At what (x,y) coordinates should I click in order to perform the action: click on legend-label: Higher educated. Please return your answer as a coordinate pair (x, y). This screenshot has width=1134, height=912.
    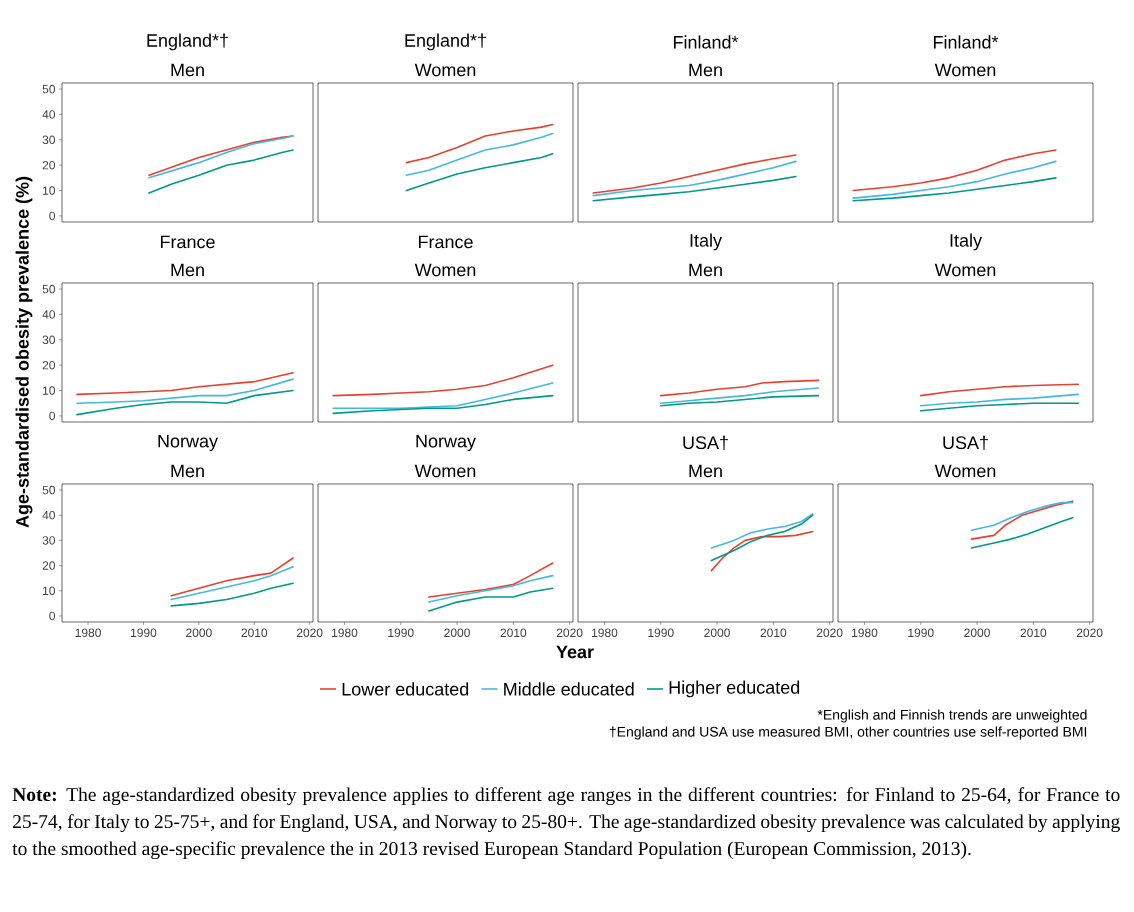
    Looking at the image, I should click on (734, 689).